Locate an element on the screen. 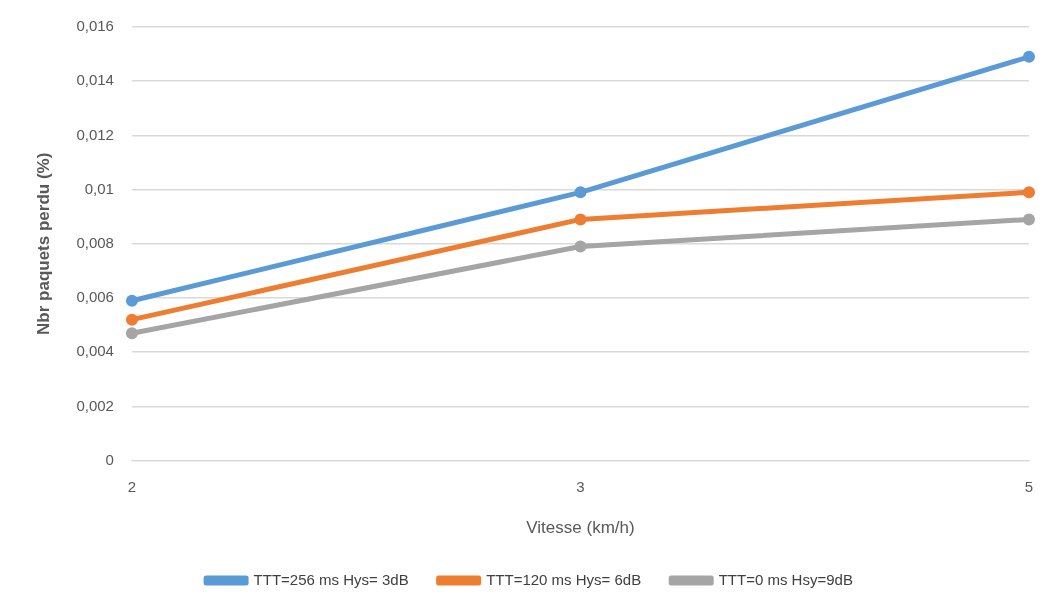  y-tick-label: 0,002 is located at coordinates (95, 405).